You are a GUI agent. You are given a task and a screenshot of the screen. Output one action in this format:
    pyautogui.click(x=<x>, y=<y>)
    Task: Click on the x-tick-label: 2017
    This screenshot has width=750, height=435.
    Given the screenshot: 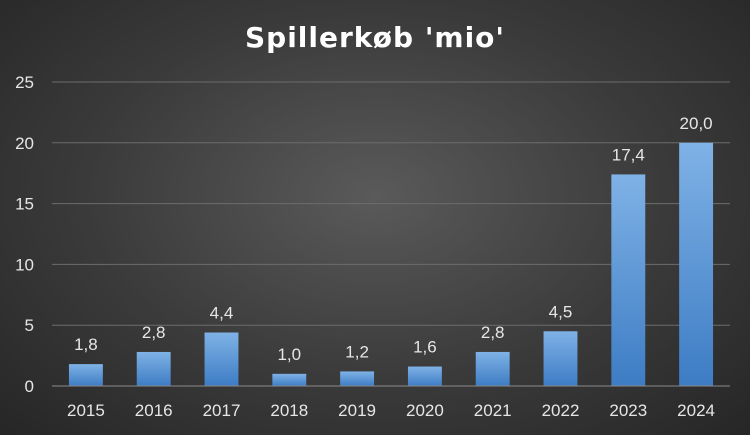 What is the action you would take?
    pyautogui.click(x=222, y=410)
    